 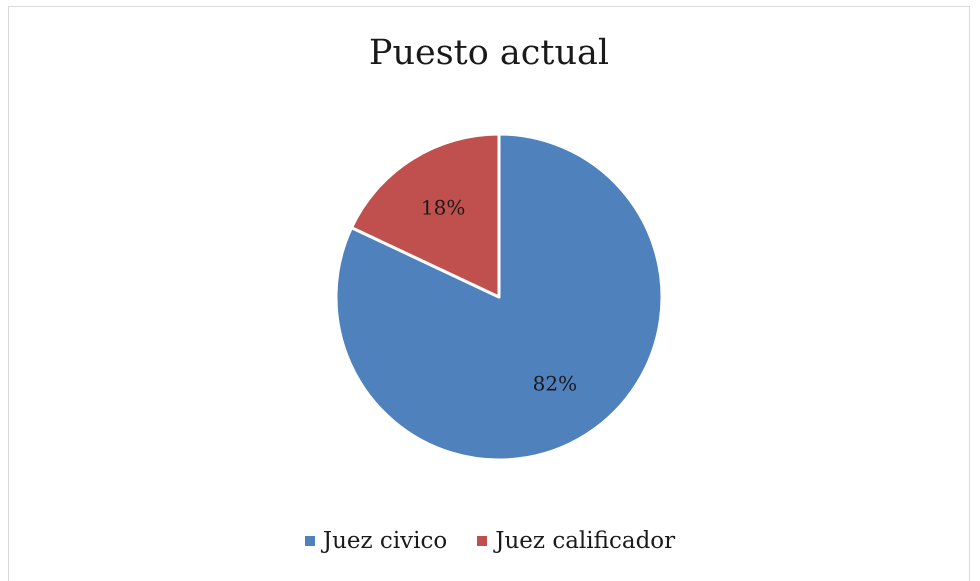 What do you see at coordinates (385, 541) in the screenshot?
I see `legend-label-juez-civico: Juez civico` at bounding box center [385, 541].